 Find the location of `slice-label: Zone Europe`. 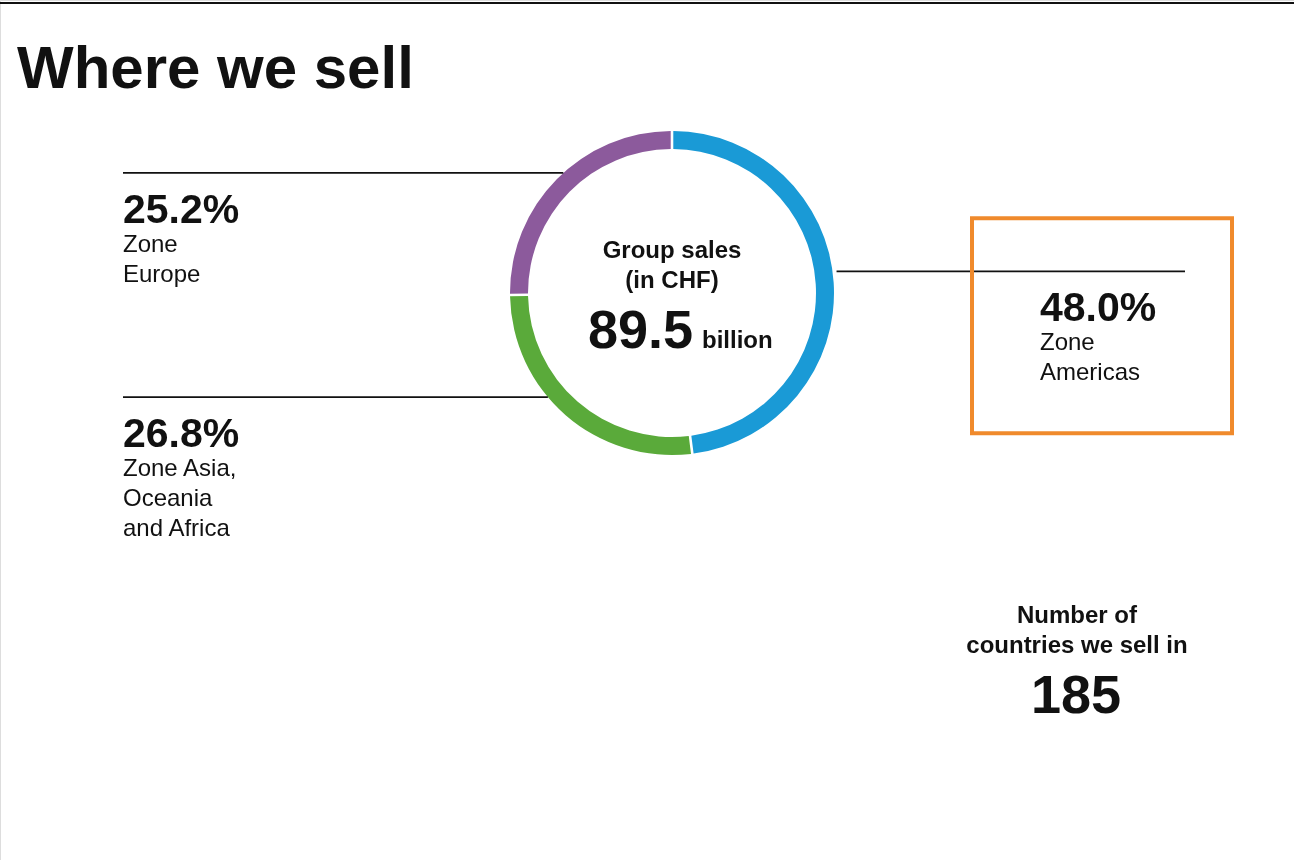

slice-label: Zone Europe is located at coordinates (162, 258).